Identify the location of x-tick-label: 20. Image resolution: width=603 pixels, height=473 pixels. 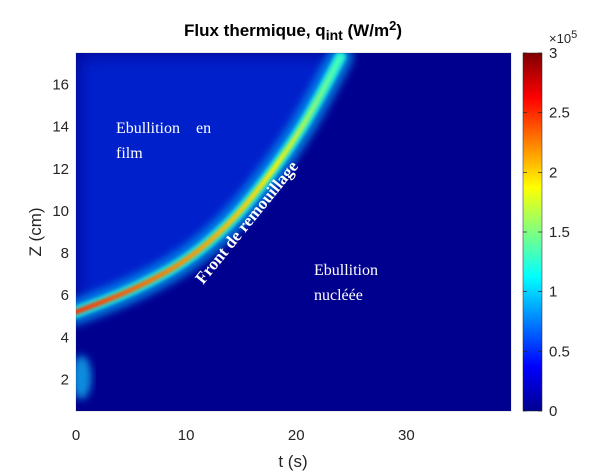
(296, 435).